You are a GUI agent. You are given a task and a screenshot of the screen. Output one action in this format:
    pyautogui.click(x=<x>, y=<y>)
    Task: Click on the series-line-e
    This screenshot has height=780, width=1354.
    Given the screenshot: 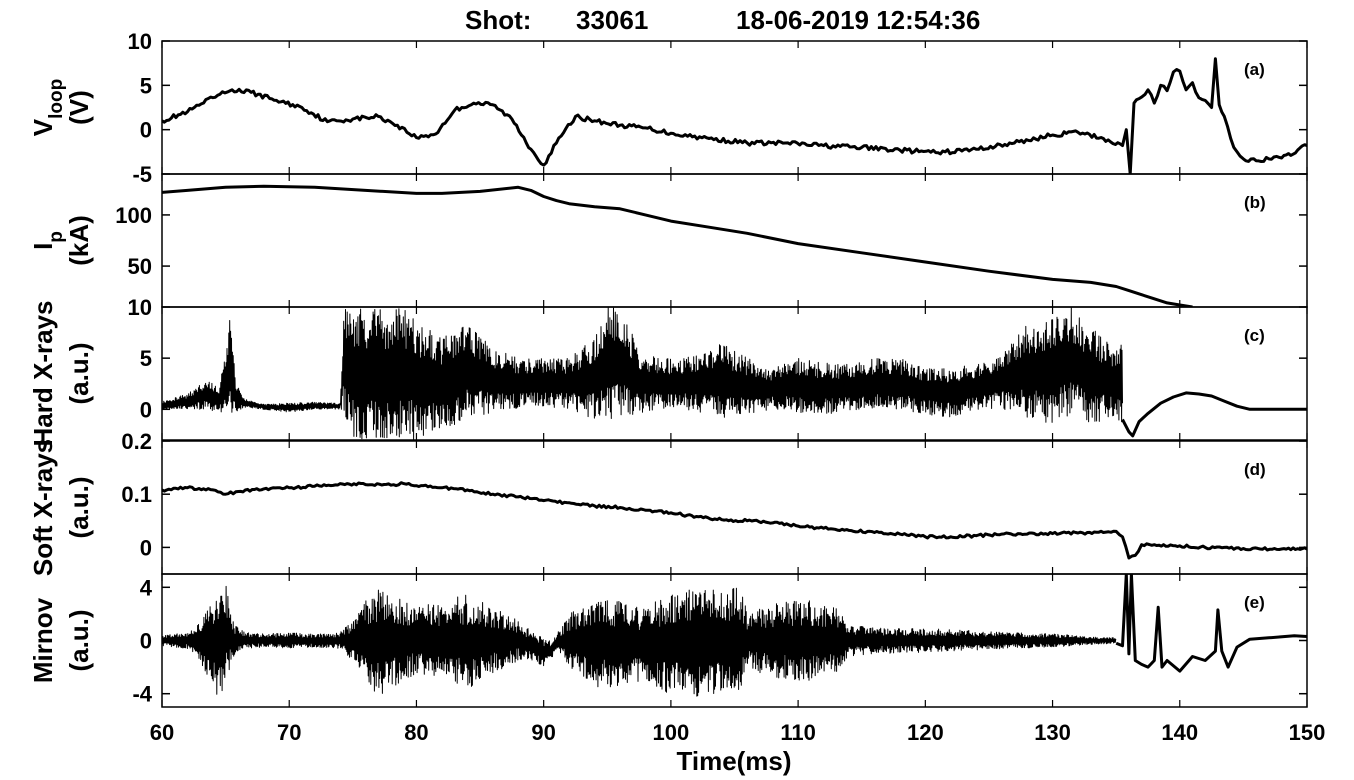 What is the action you would take?
    pyautogui.click(x=1211, y=623)
    